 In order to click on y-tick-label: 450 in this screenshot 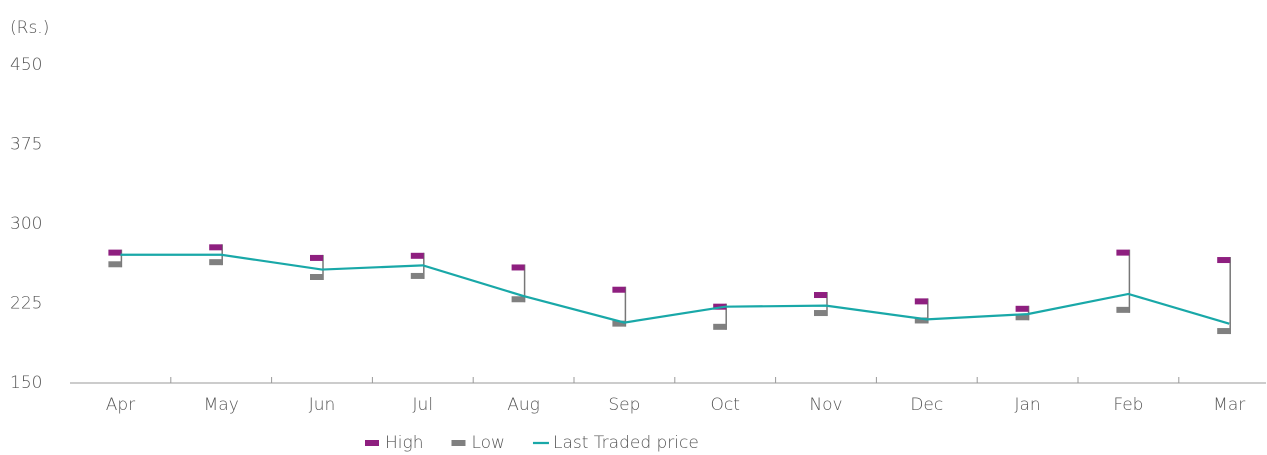, I will do `click(26, 65)`.